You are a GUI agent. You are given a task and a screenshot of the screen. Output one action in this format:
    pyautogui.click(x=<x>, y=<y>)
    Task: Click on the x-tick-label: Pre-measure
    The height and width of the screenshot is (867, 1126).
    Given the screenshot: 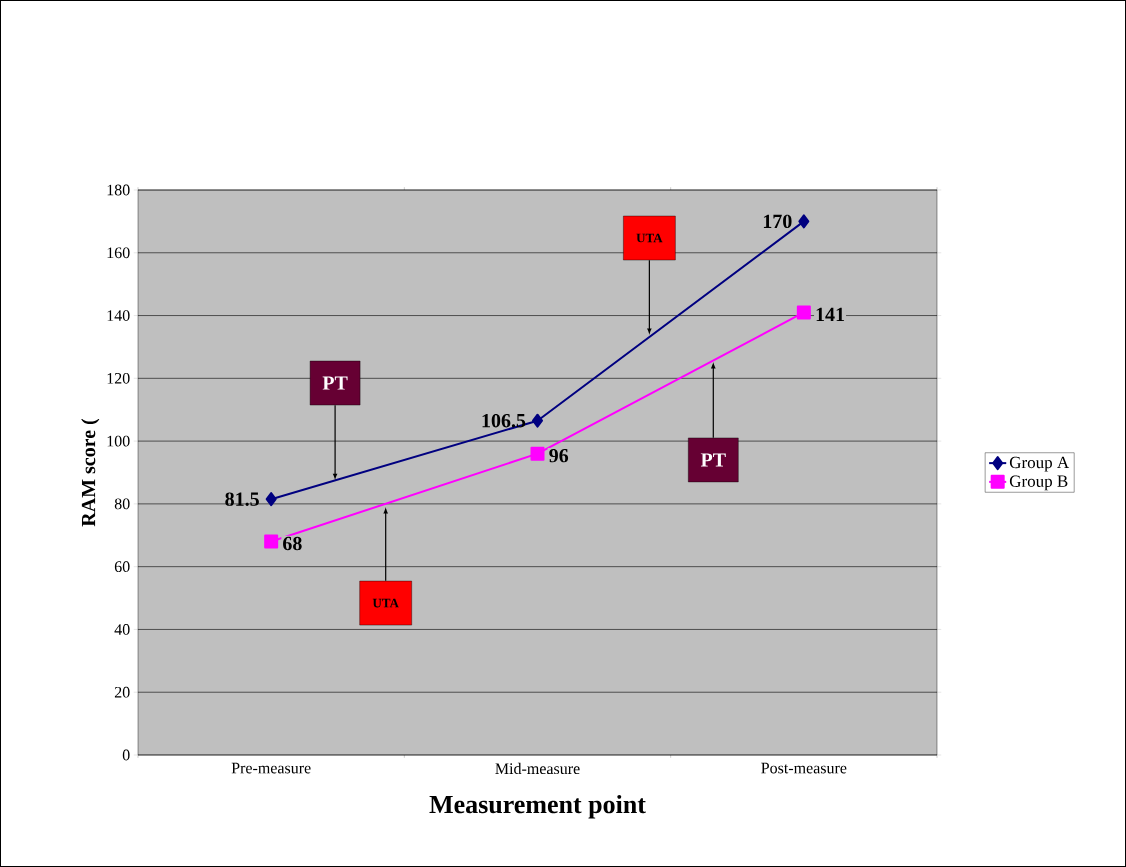 What is the action you would take?
    pyautogui.click(x=271, y=768)
    